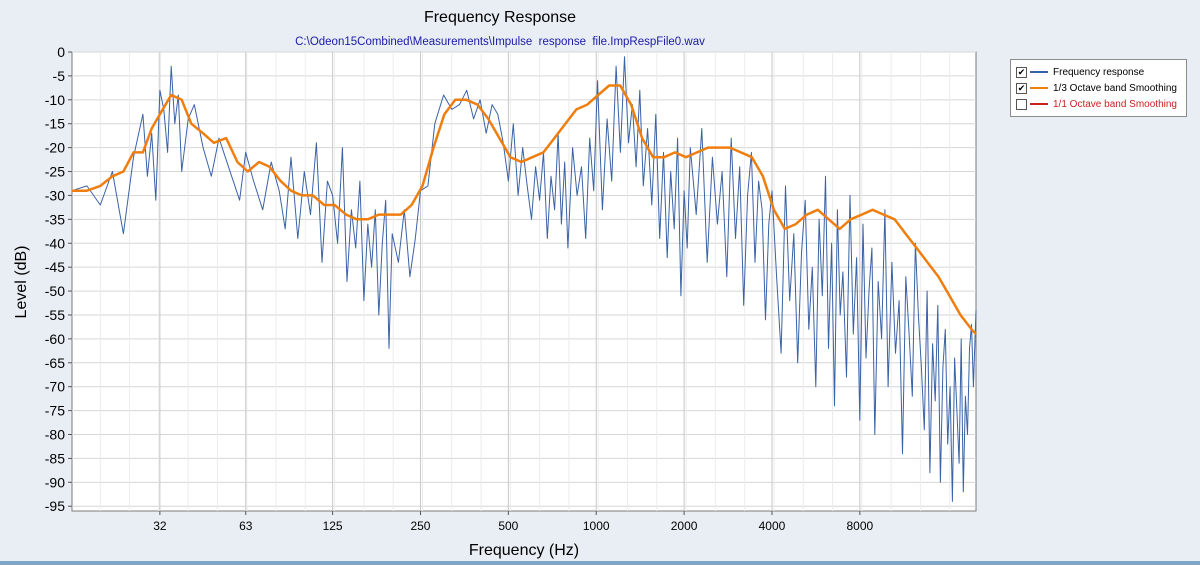 The width and height of the screenshot is (1200, 565). I want to click on y-tick-label: -45, so click(55, 267).